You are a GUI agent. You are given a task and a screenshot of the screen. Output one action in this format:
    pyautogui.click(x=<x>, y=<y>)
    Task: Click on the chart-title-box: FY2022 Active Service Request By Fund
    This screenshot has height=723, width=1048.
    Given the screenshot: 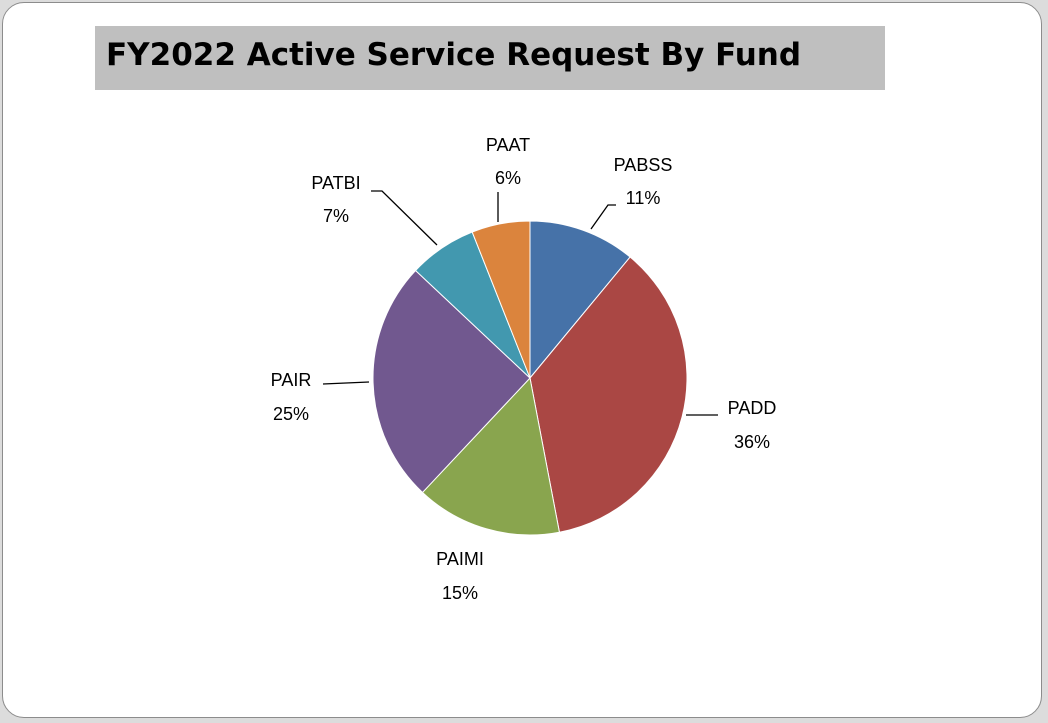 What is the action you would take?
    pyautogui.click(x=490, y=58)
    